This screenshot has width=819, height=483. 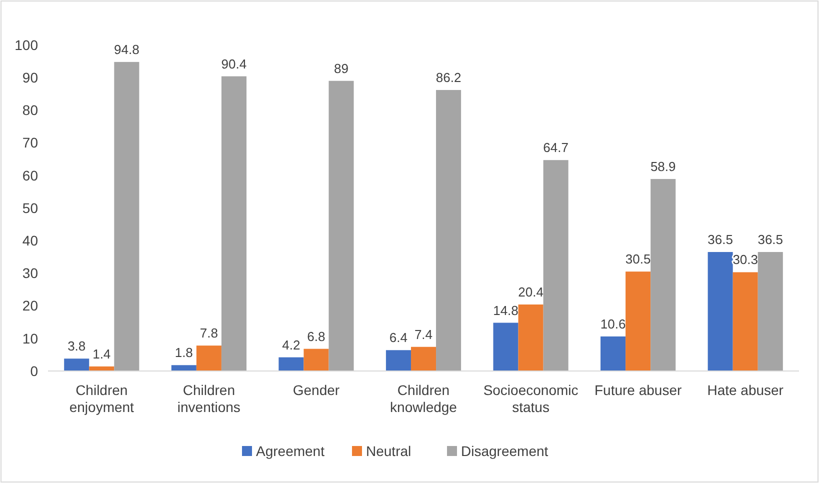 I want to click on data-label: 64.7, so click(x=555, y=148).